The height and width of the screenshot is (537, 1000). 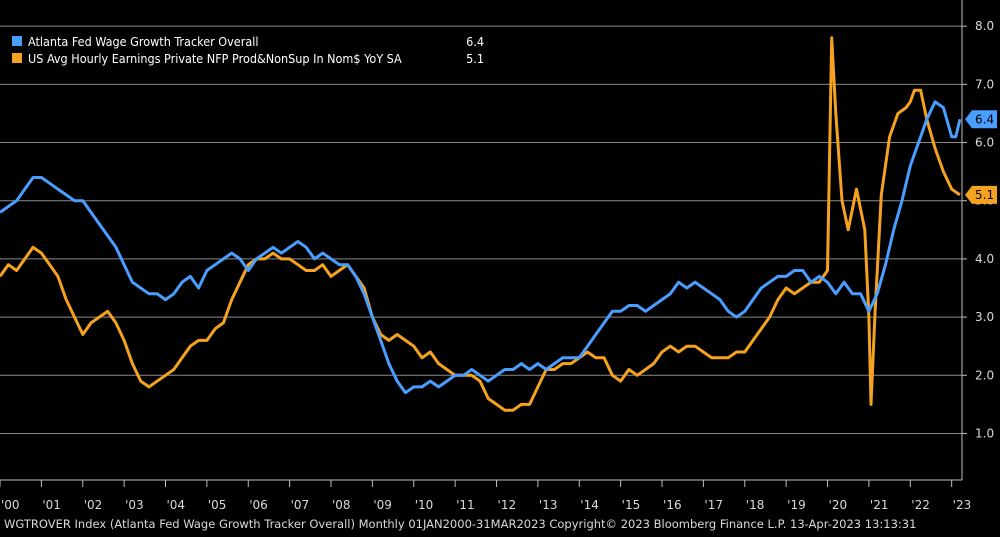 I want to click on x-tick-label: '16, so click(x=672, y=505).